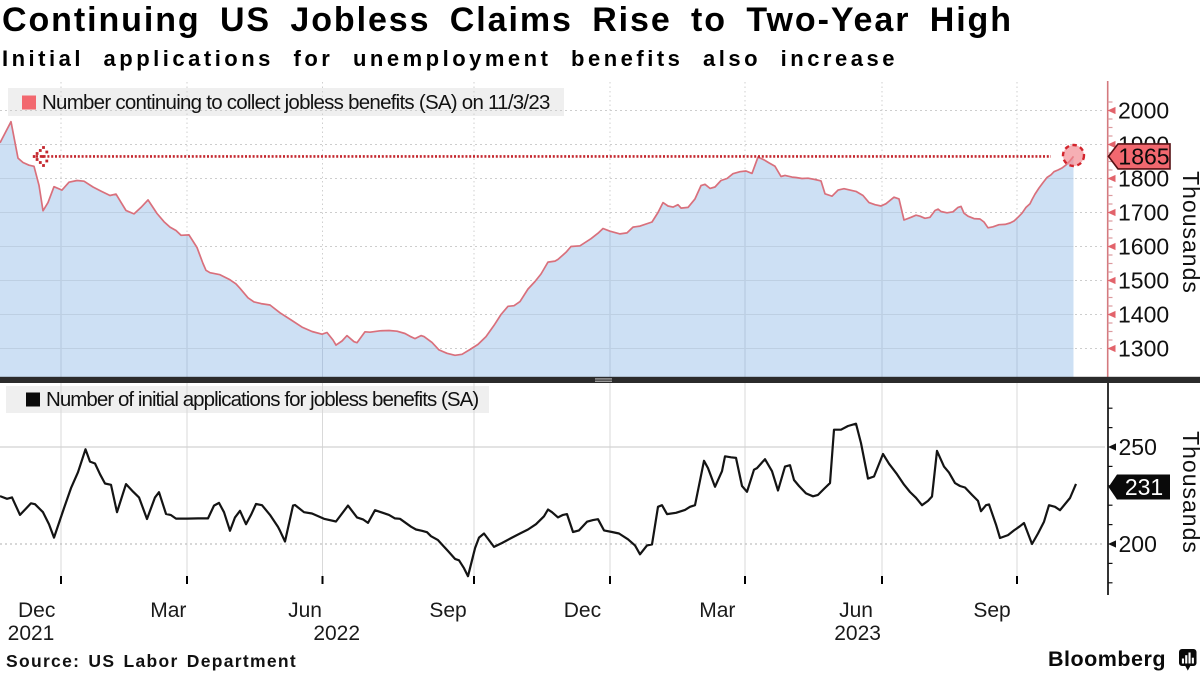  What do you see at coordinates (1143, 281) in the screenshot?
I see `svg-text: 1500` at bounding box center [1143, 281].